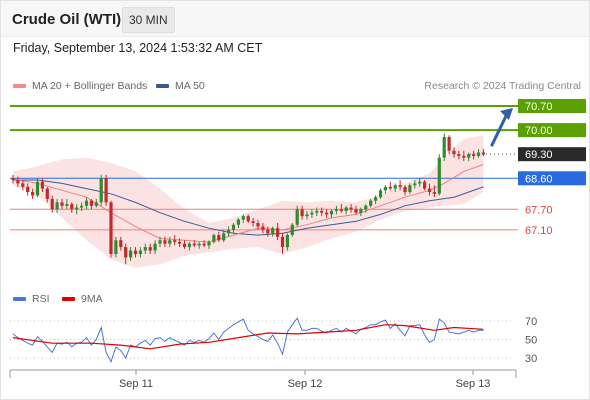 The width and height of the screenshot is (590, 400). I want to click on level-tag-69.30, so click(552, 154).